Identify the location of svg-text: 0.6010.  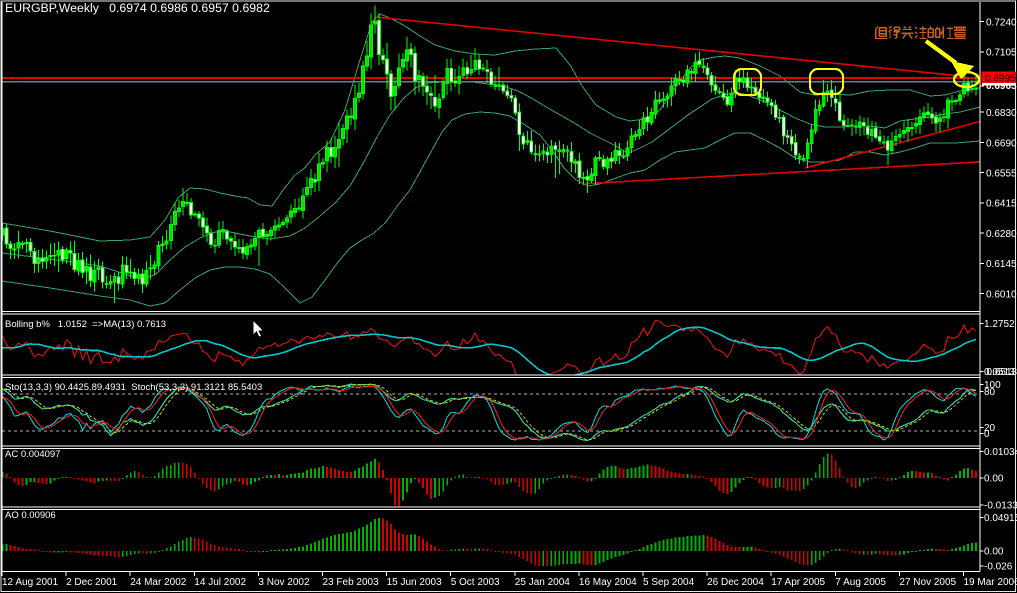
(1001, 294).